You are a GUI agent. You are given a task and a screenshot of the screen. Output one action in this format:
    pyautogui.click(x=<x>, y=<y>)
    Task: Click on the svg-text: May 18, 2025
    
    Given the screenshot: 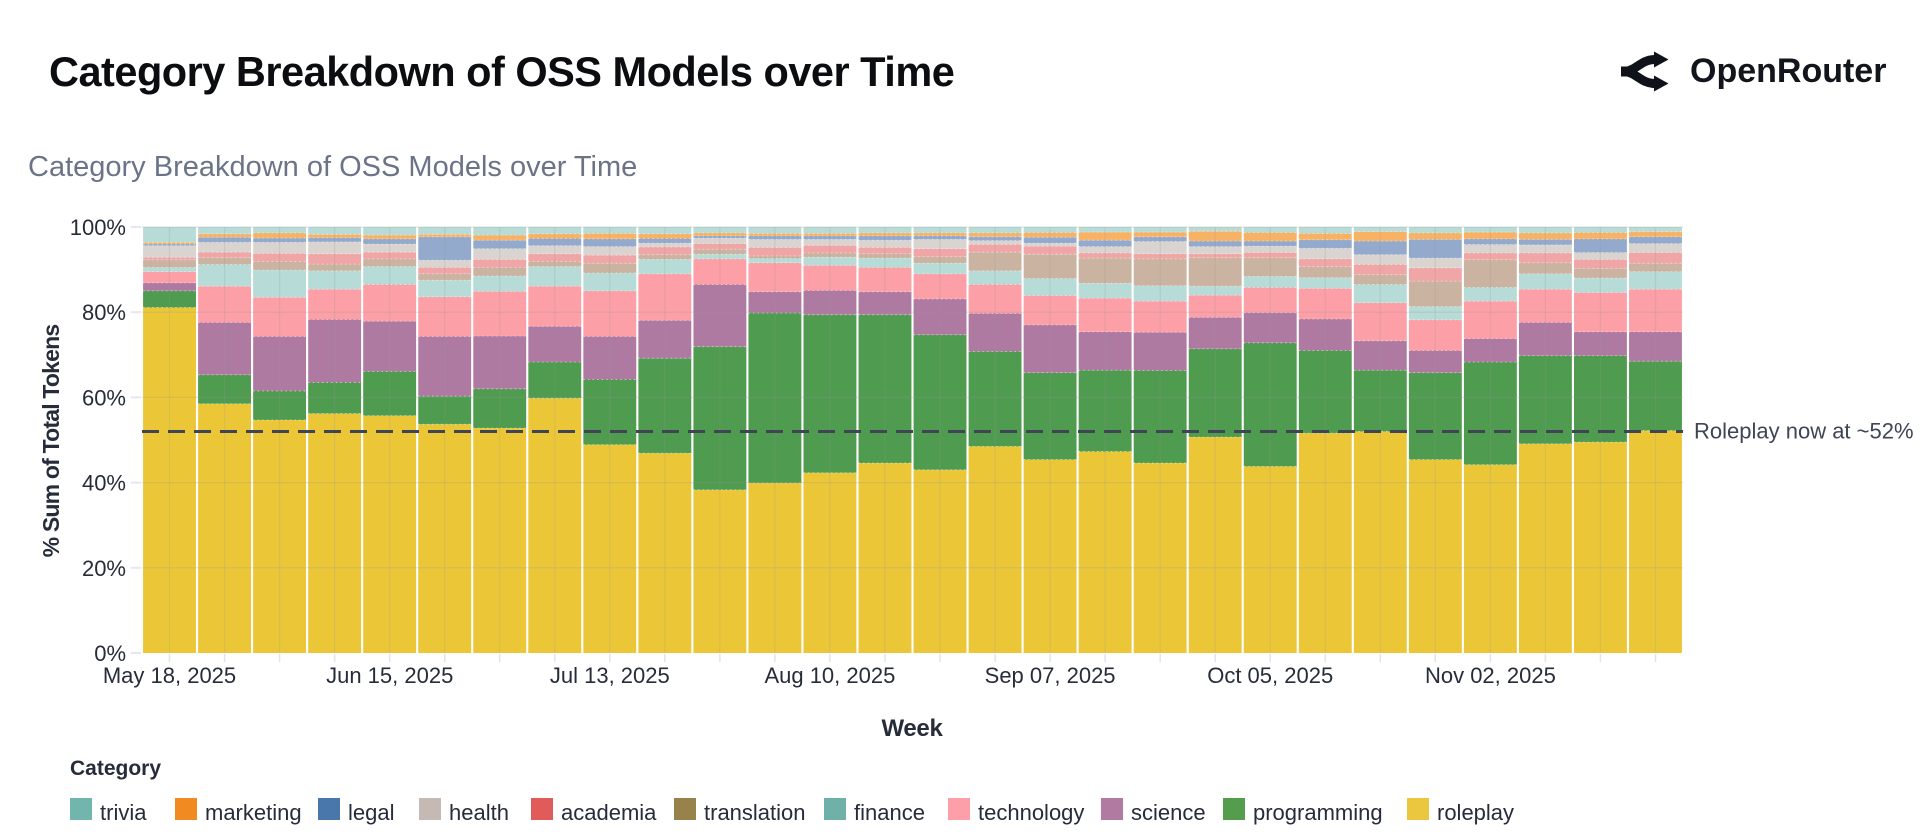 What is the action you would take?
    pyautogui.click(x=169, y=675)
    